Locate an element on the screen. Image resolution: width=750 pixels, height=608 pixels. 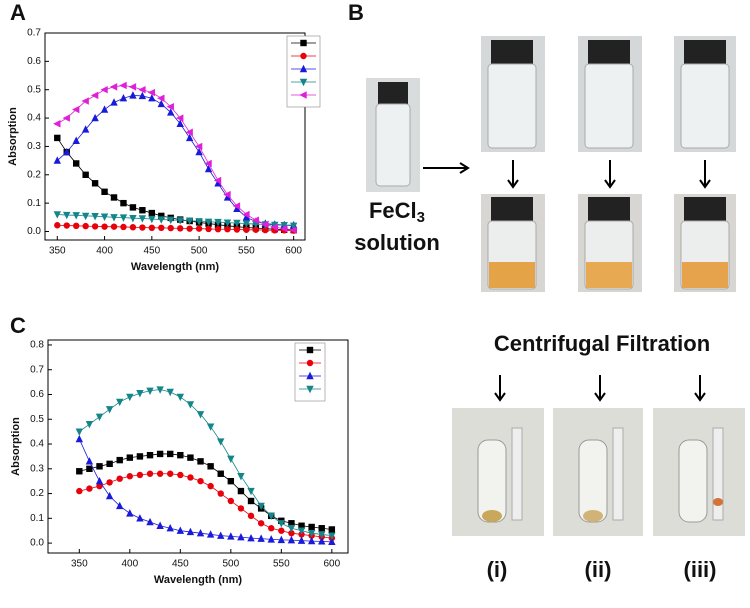
y-tick-label: 0.2 is located at coordinates (34, 174).